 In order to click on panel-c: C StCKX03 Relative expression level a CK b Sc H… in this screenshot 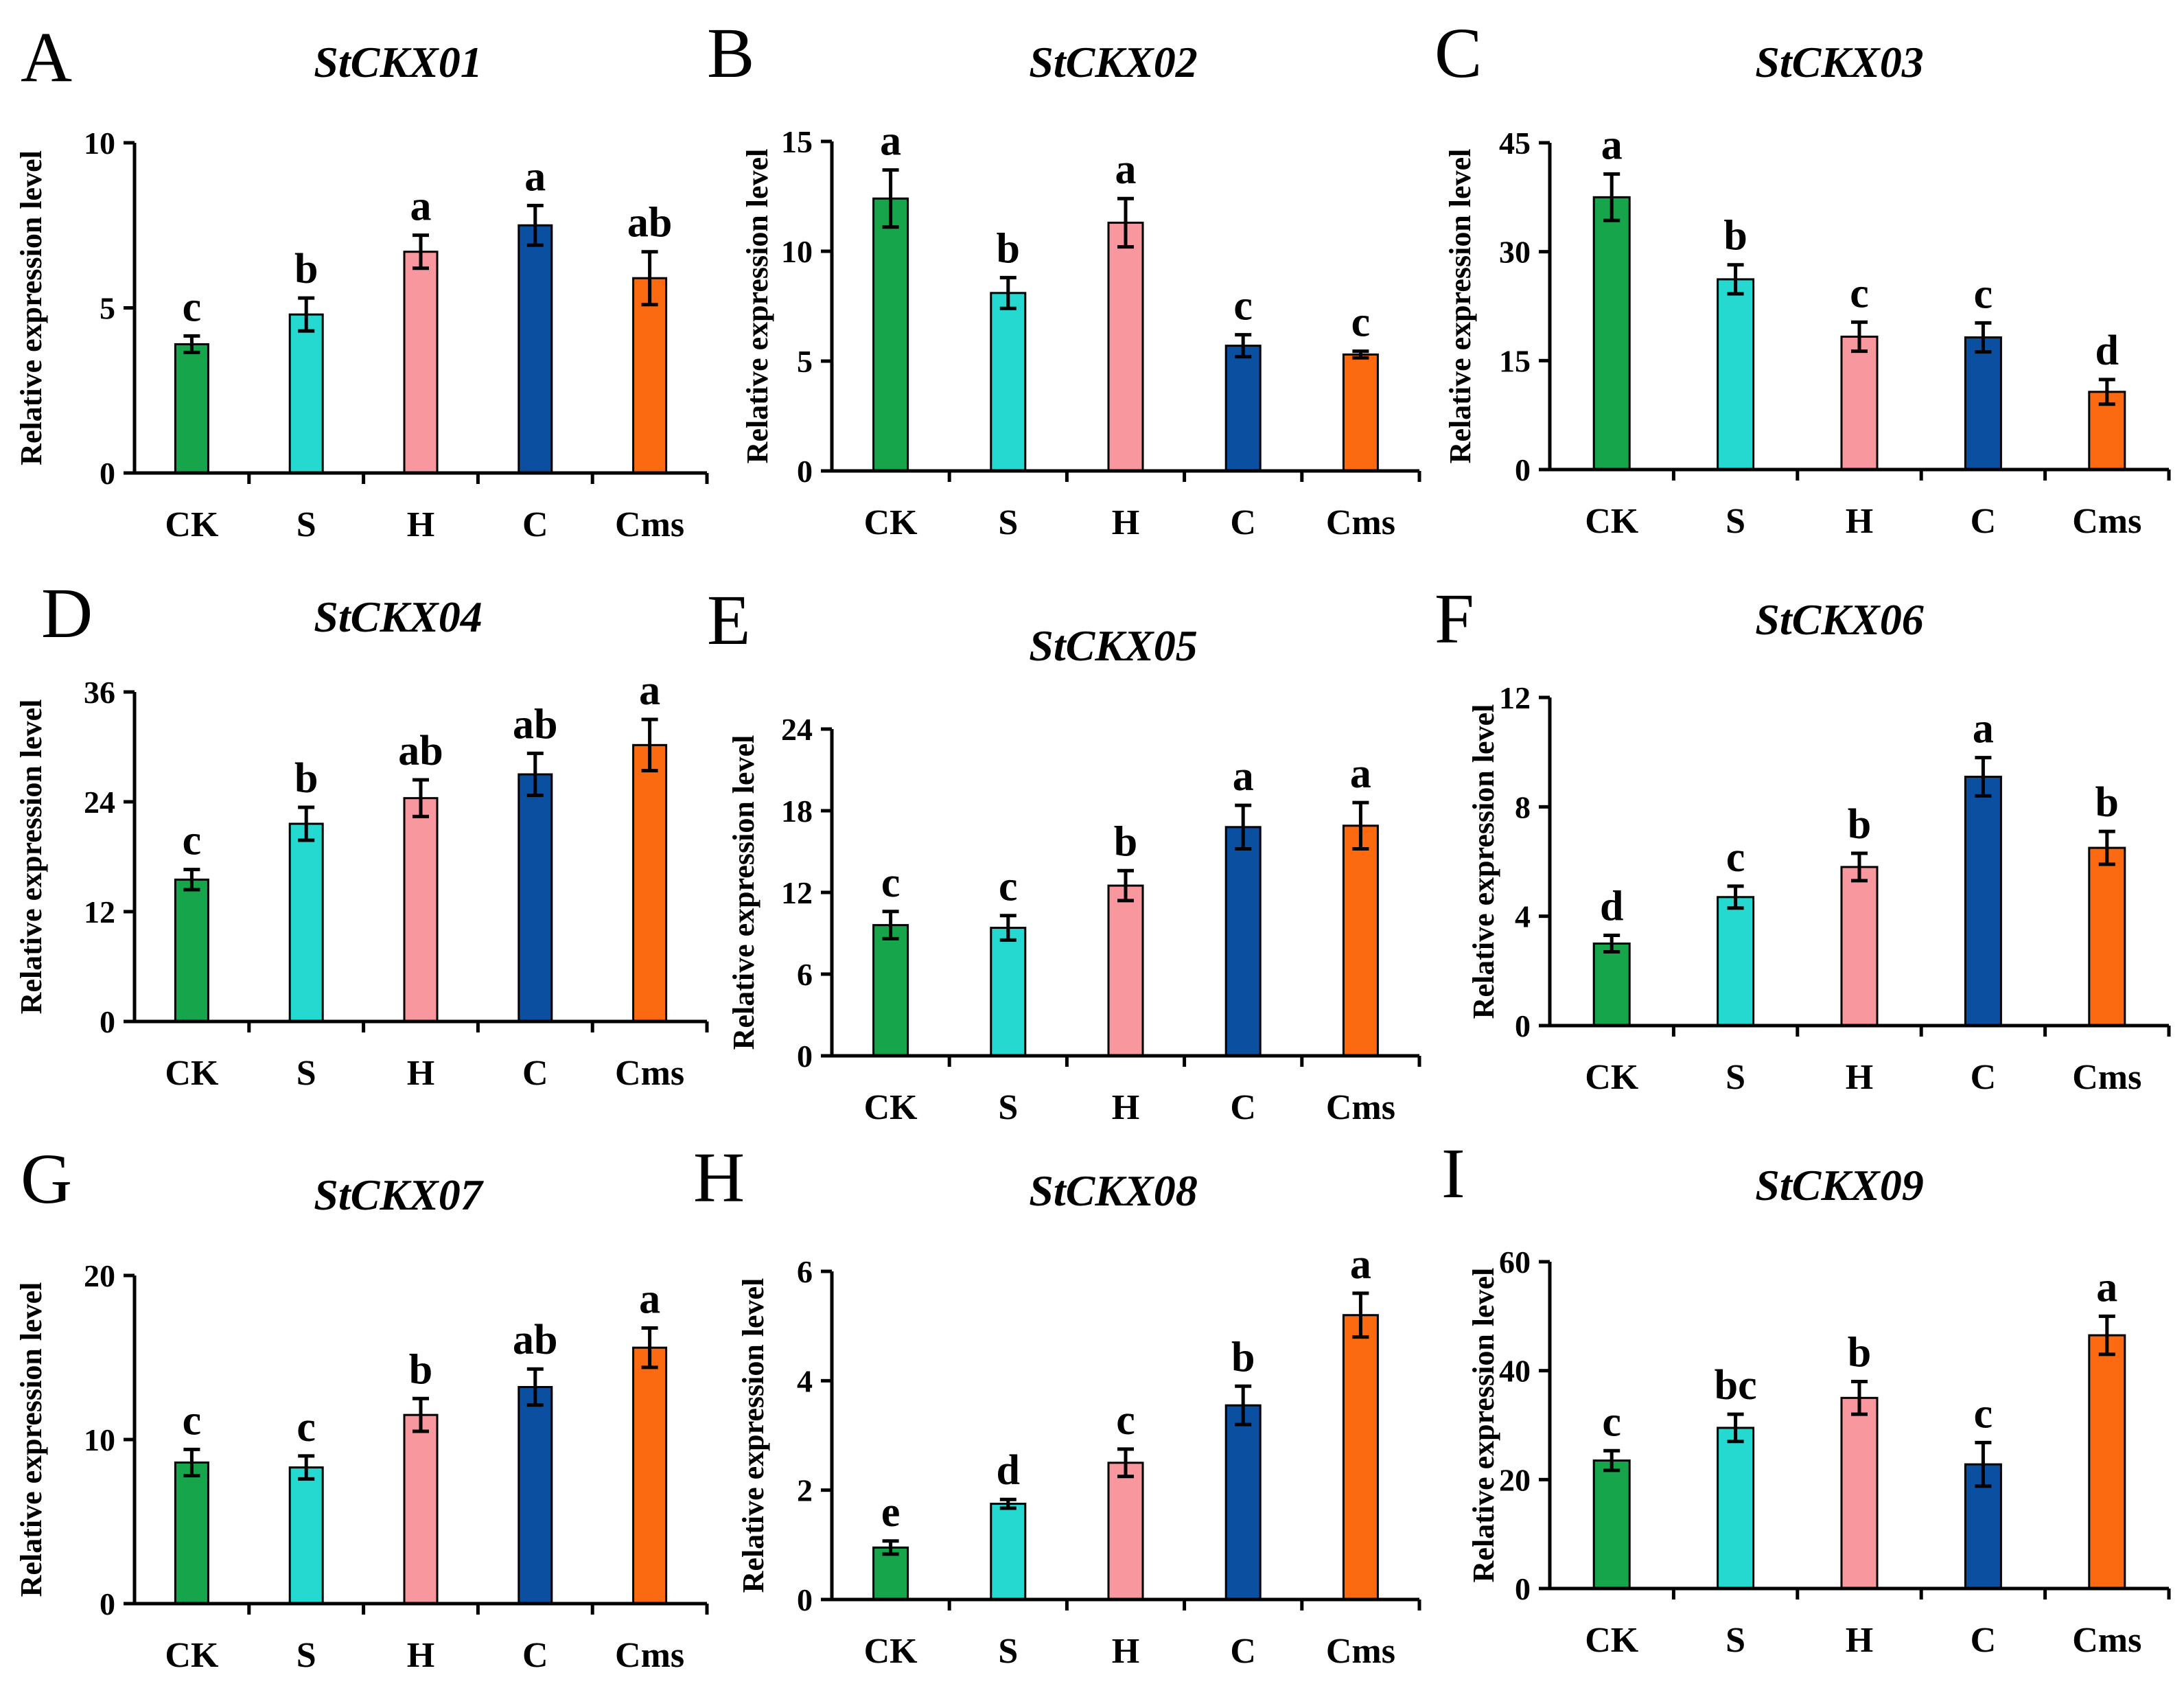, I will do `click(1802, 277)`.